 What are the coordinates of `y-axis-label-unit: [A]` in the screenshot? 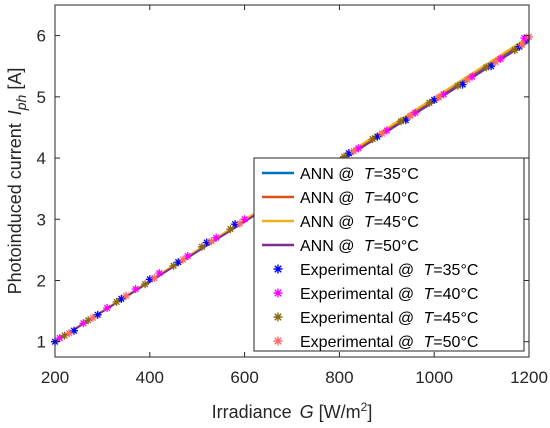 It's located at (15, 79).